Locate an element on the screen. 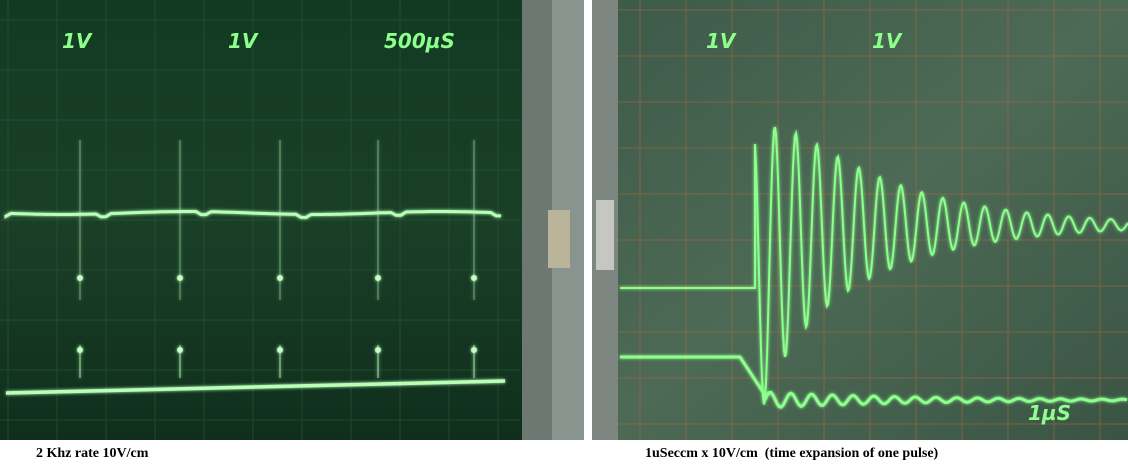 The image size is (1128, 466). caption: 2 Khz rate 10V/cm is located at coordinates (92, 453).